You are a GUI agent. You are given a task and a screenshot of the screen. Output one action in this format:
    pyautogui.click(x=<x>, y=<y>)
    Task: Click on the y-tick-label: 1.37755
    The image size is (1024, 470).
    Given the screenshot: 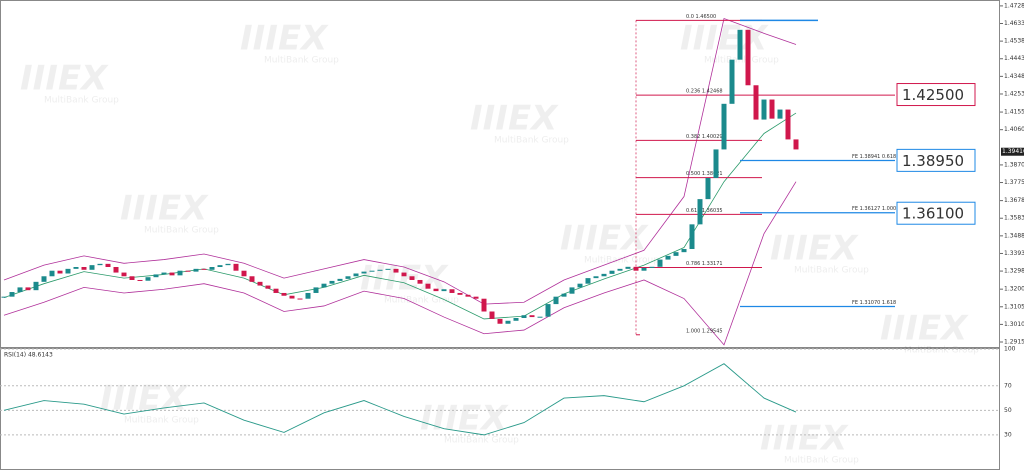 What is the action you would take?
    pyautogui.click(x=1014, y=182)
    